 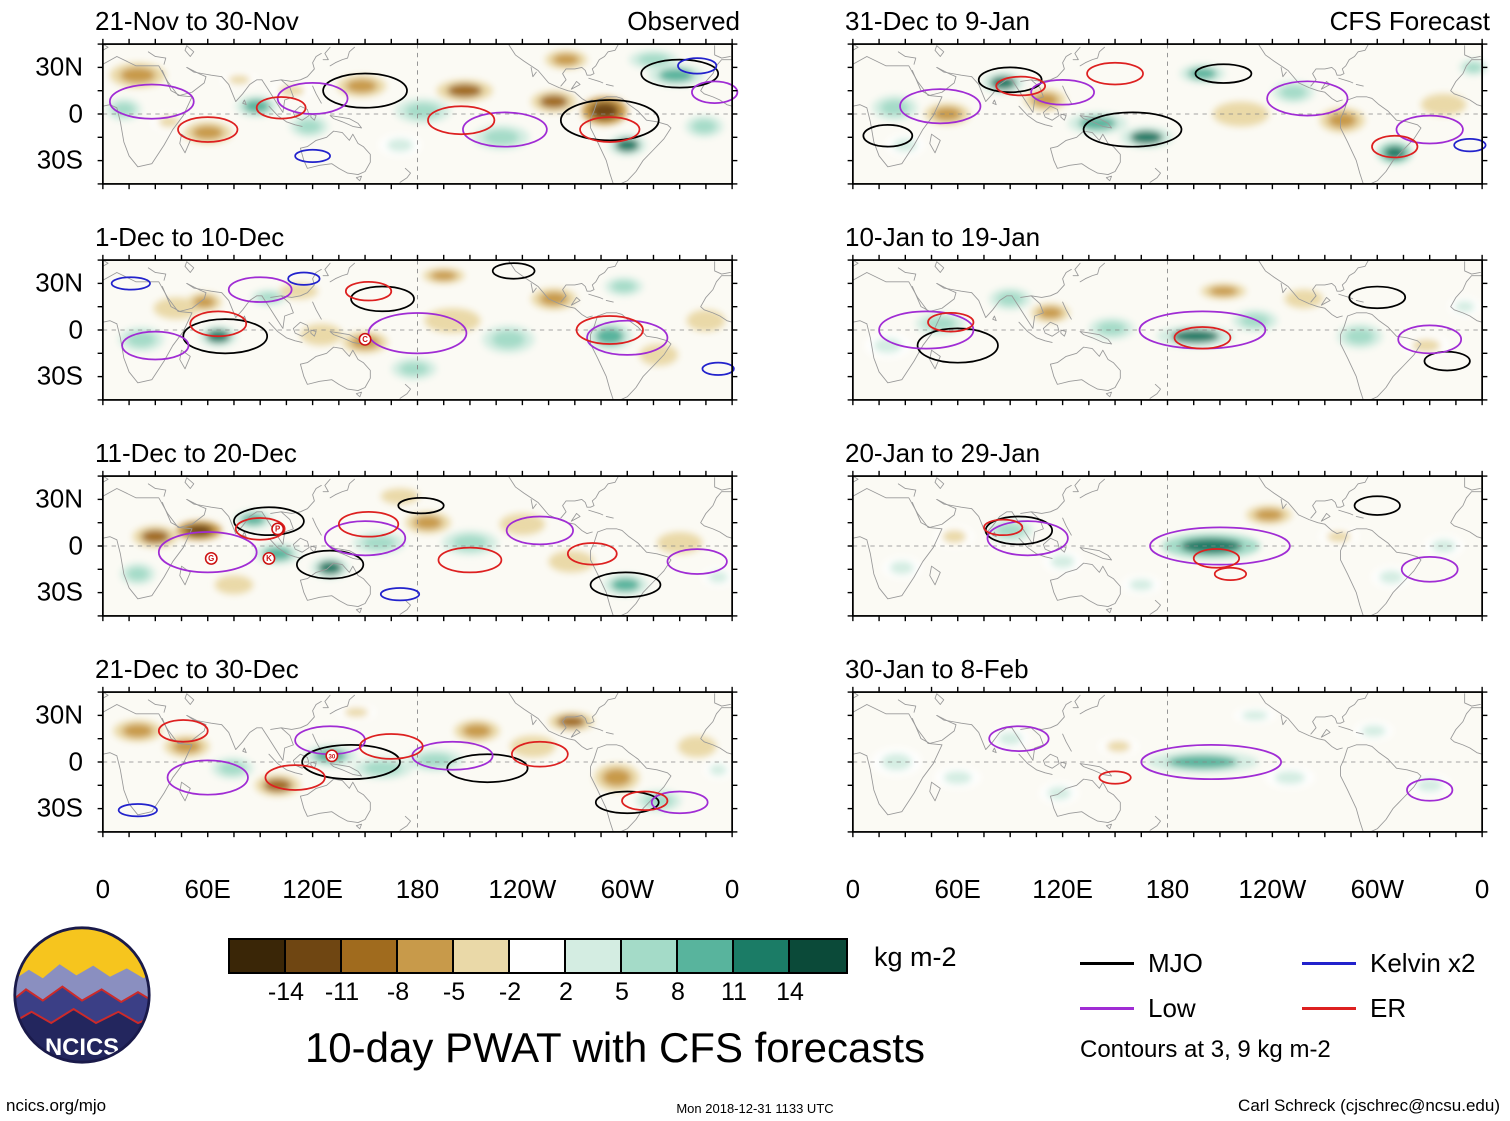 What do you see at coordinates (1167, 237) in the screenshot?
I see `panel-title-row: 10-Jan to 19-Jan` at bounding box center [1167, 237].